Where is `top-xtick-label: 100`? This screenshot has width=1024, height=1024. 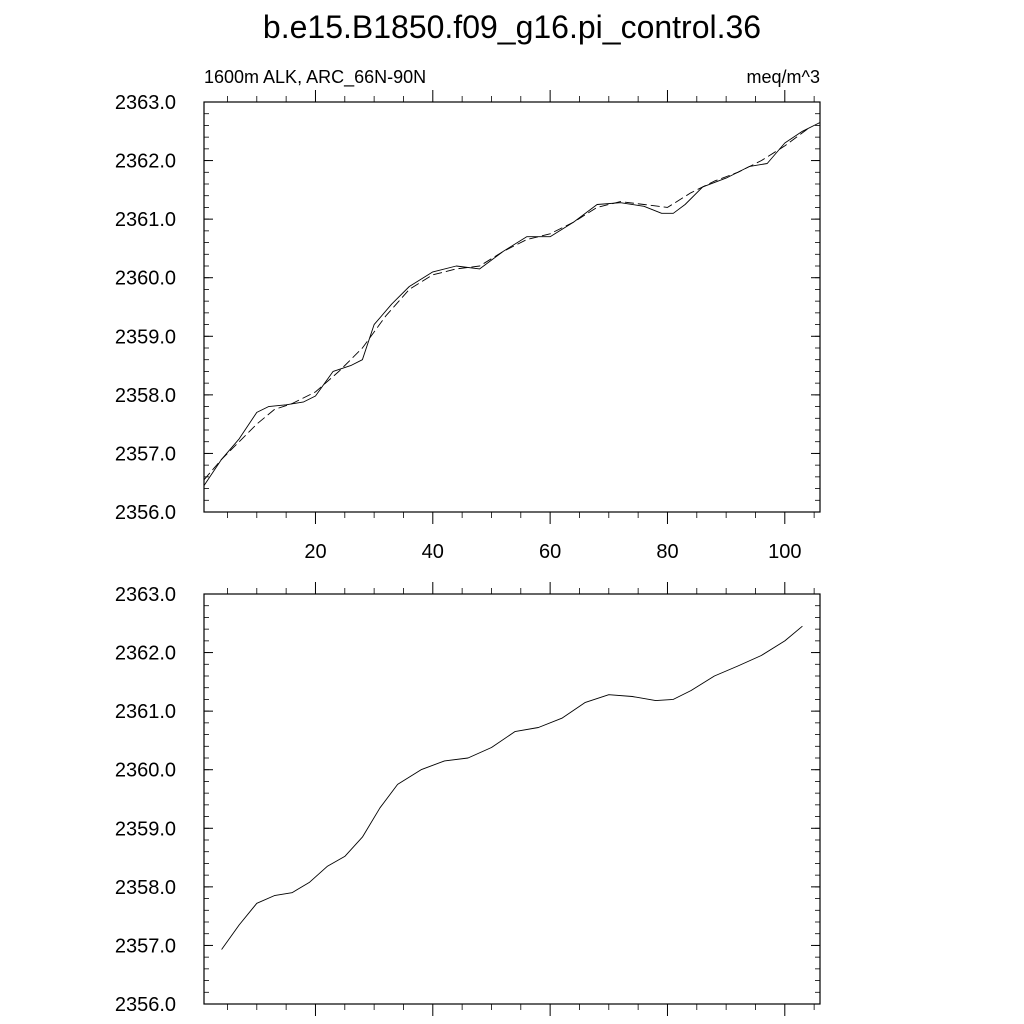
top-xtick-label: 100 is located at coordinates (784, 552).